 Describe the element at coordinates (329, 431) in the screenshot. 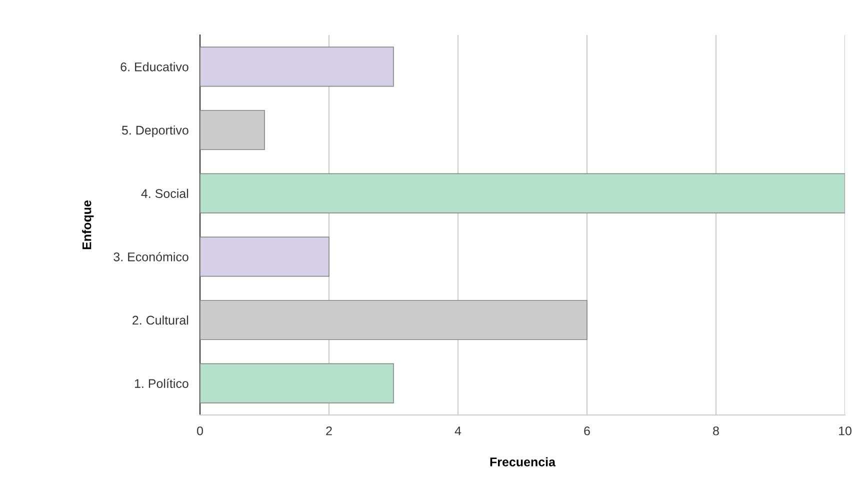

I see `x-tick-label: 2` at that location.